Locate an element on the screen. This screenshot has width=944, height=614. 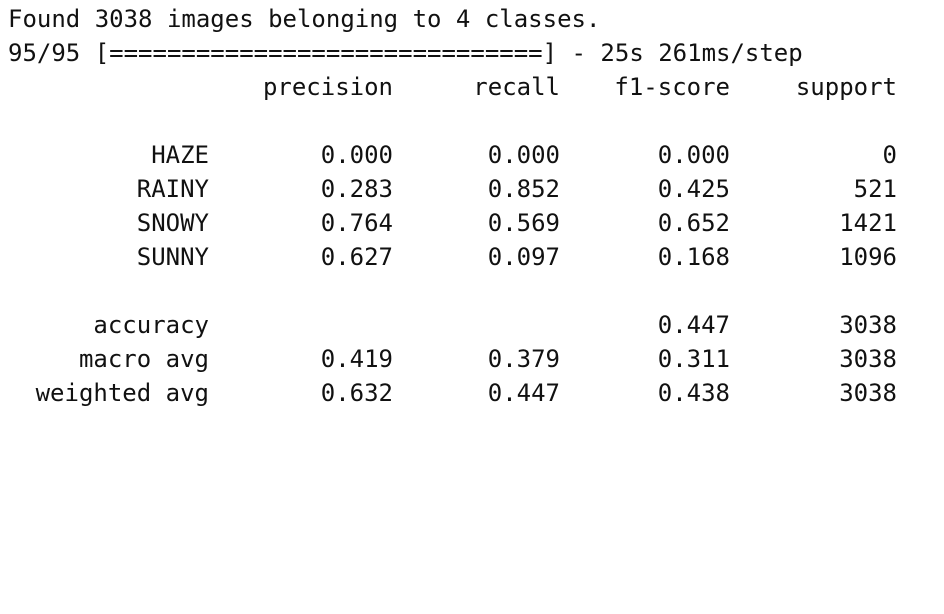
row-f1-score: 0.425 is located at coordinates (693, 189).